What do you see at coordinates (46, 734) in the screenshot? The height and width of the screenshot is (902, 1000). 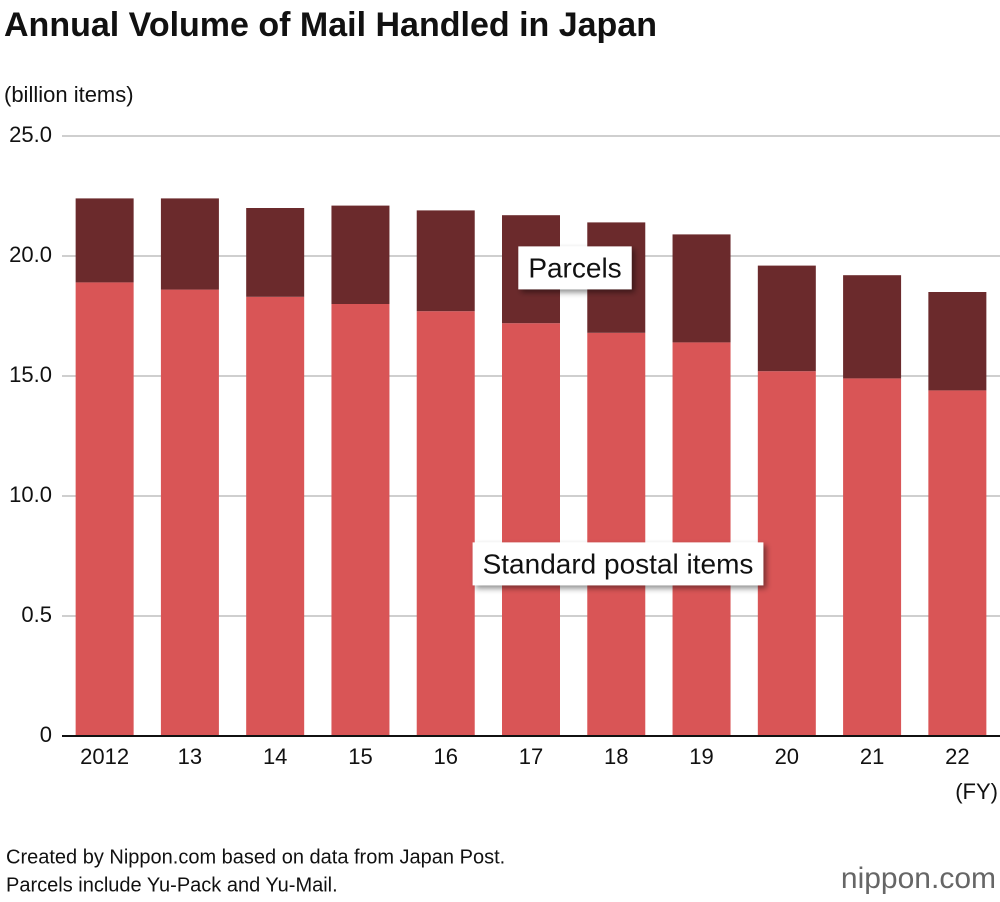 I see `y-tick-label: 0` at bounding box center [46, 734].